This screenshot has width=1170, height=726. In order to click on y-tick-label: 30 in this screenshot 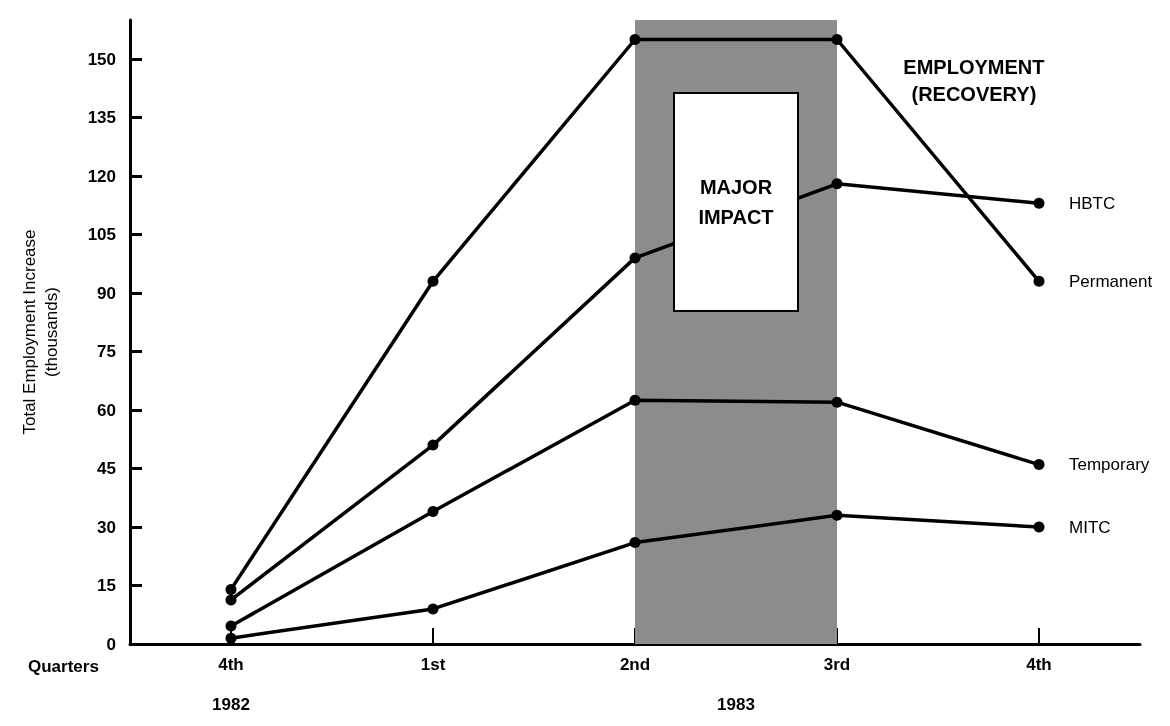, I will do `click(106, 527)`.